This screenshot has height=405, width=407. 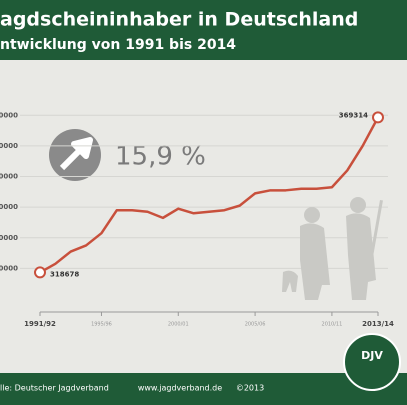 What do you see at coordinates (101, 325) in the screenshot?
I see `x-tick-label: 1995/96` at bounding box center [101, 325].